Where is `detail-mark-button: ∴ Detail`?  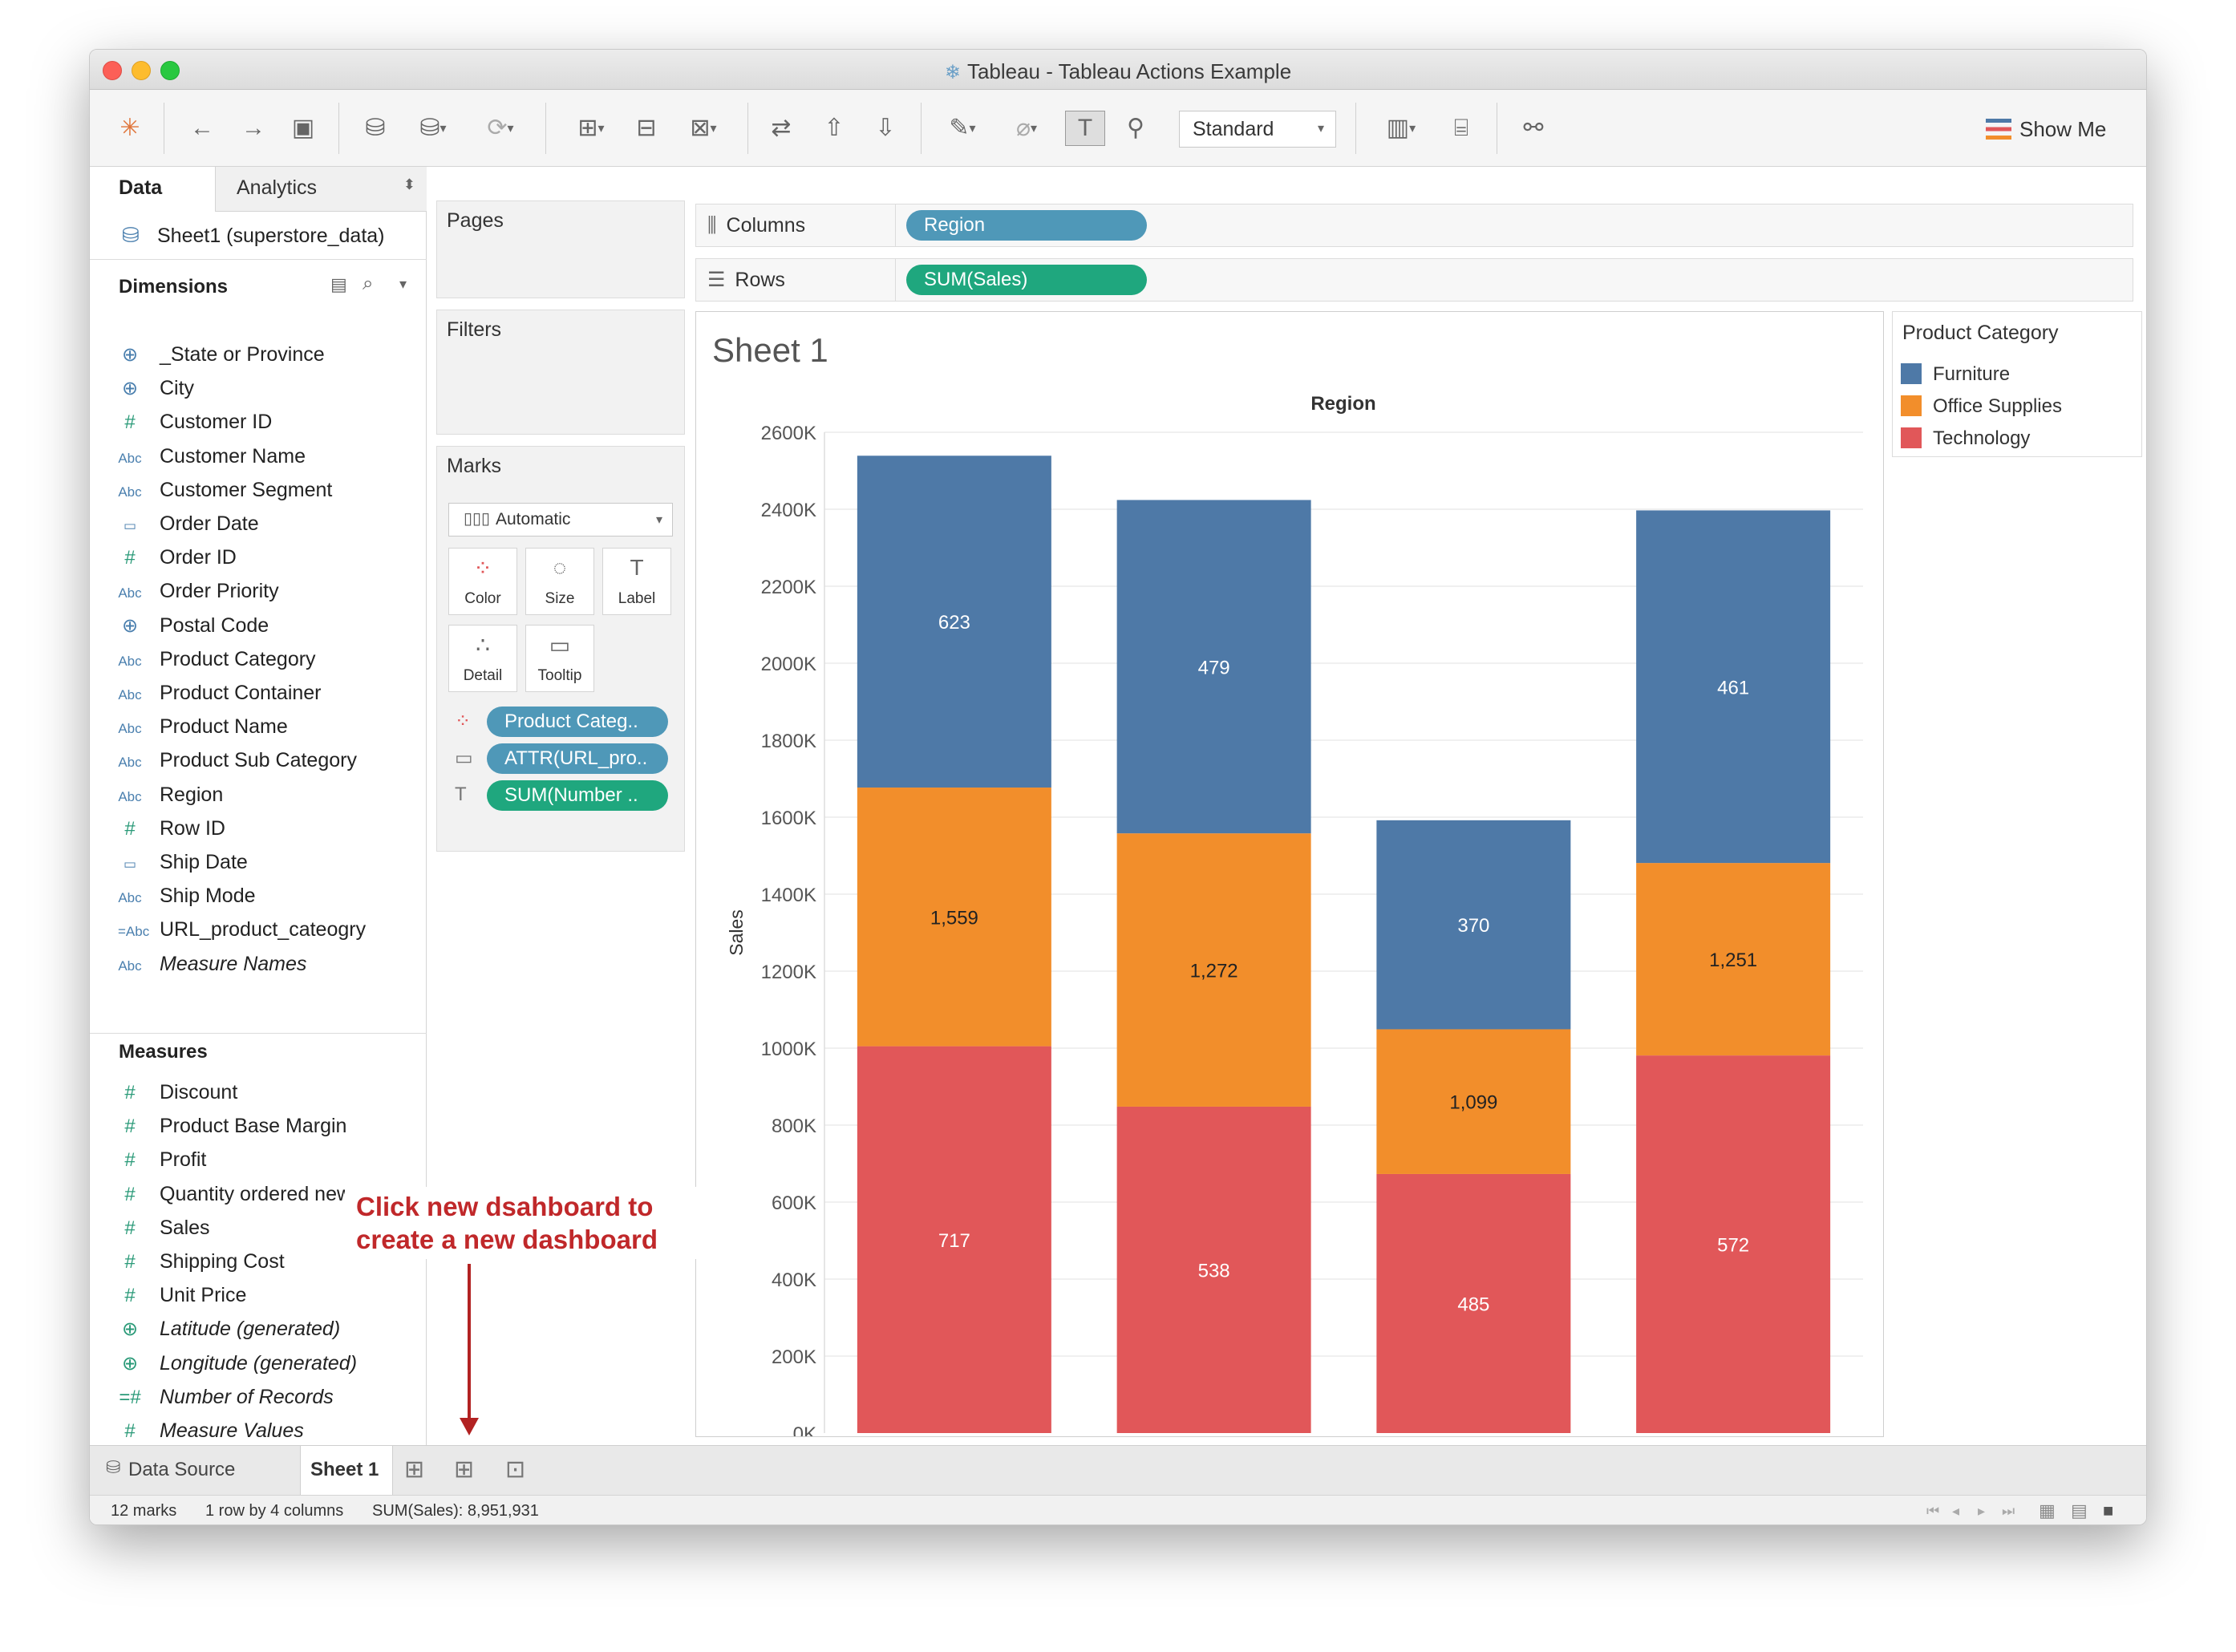
detail-mark-button: ∴ Detail is located at coordinates (483, 658).